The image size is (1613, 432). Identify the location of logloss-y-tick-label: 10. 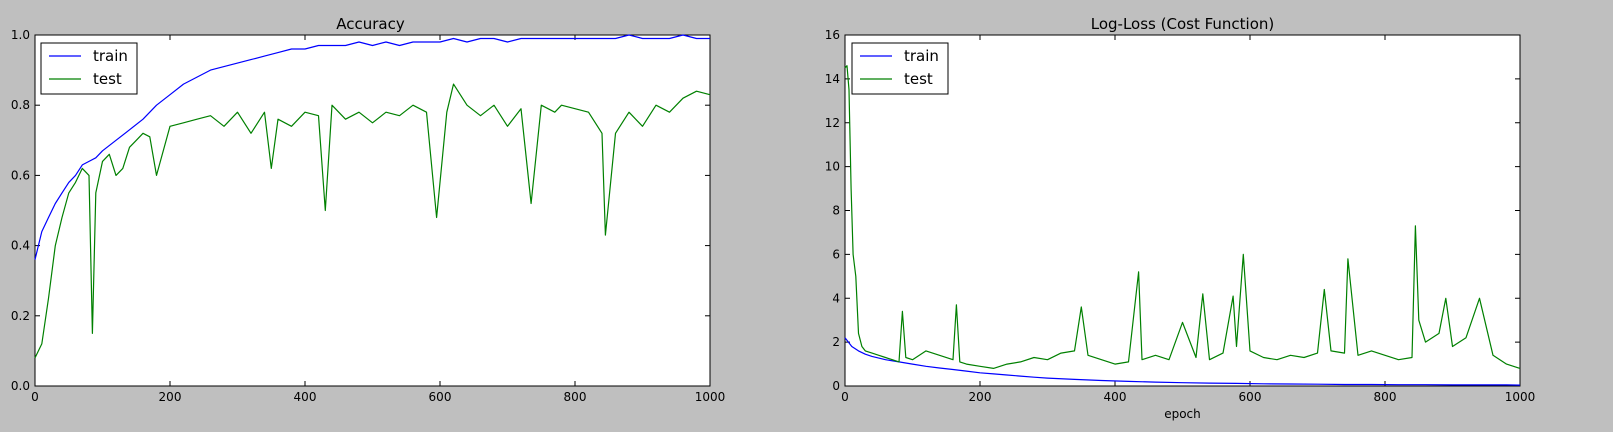
(832, 167).